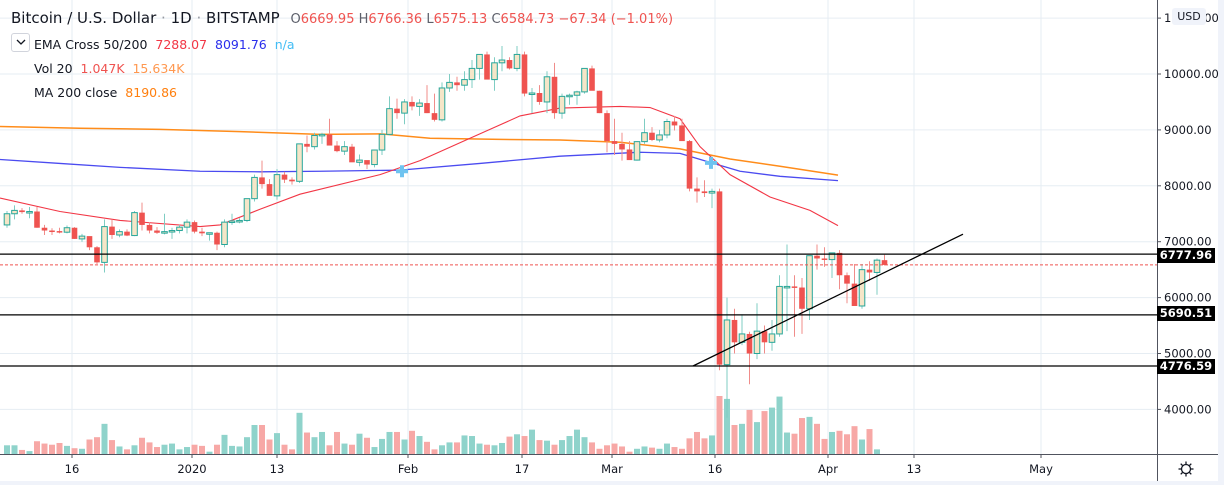 The image size is (1224, 489). What do you see at coordinates (1188, 354) in the screenshot?
I see `price-tick-label: 5000.00` at bounding box center [1188, 354].